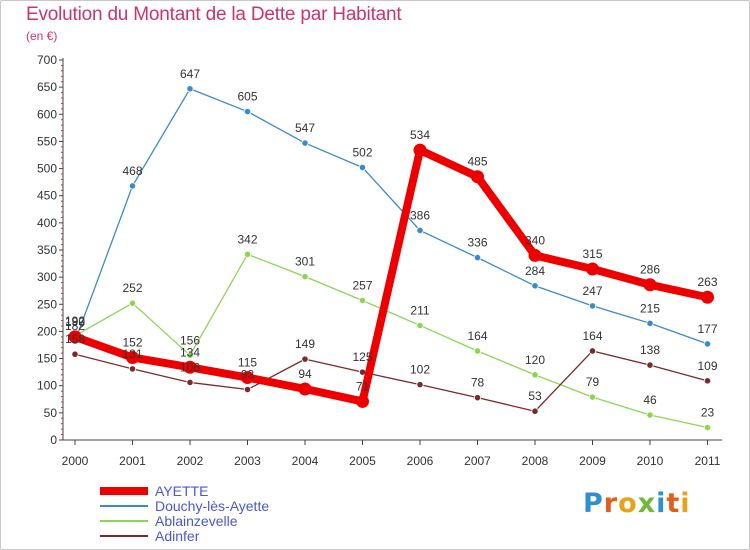  What do you see at coordinates (47, 359) in the screenshot?
I see `y-tick-label: 150` at bounding box center [47, 359].